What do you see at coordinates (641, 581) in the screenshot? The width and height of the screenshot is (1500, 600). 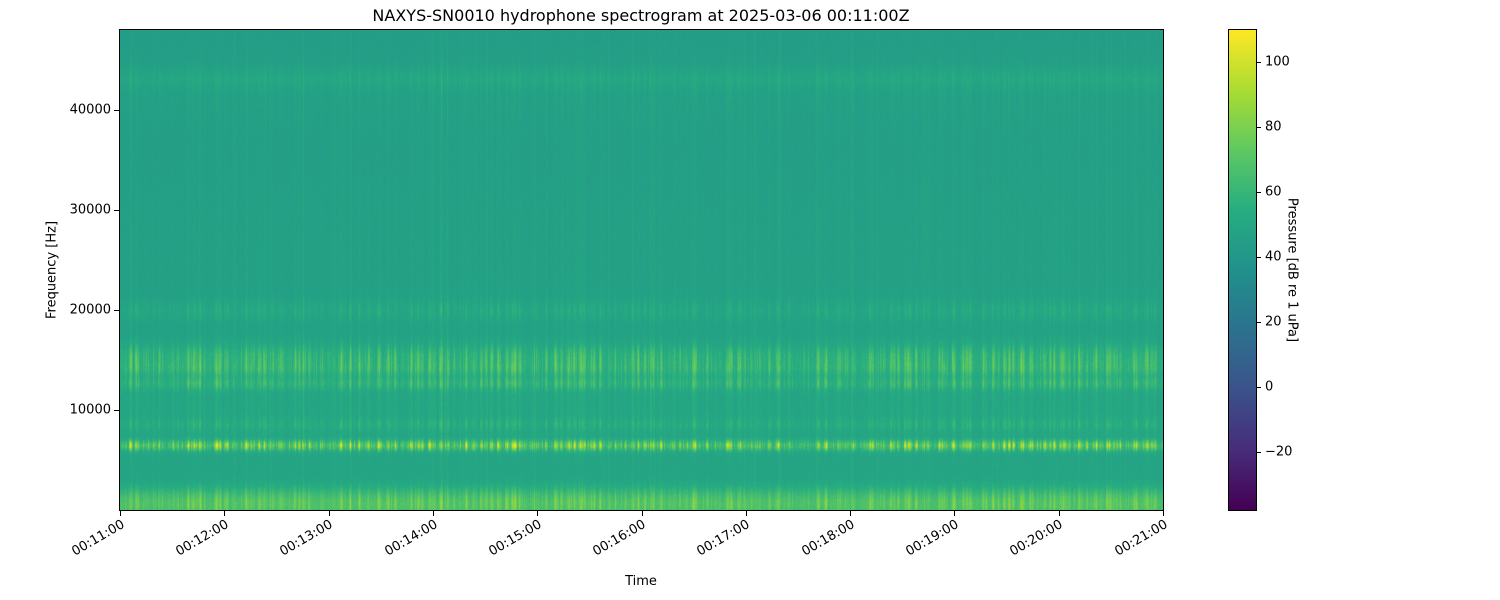 I see `x-axis-label: Time` at bounding box center [641, 581].